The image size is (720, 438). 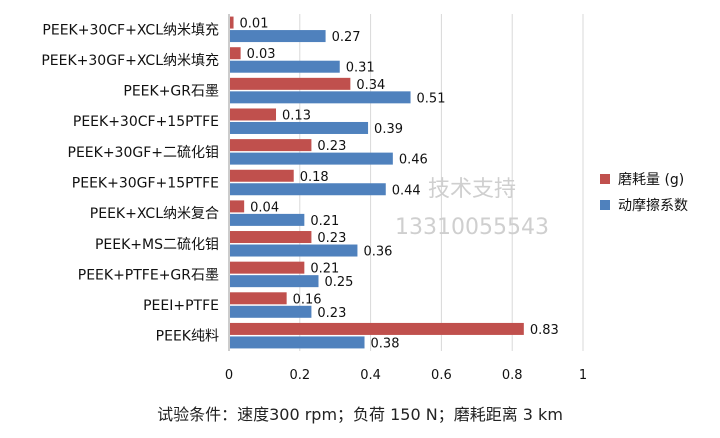 I want to click on x-tick-label: 0.4, so click(x=370, y=375).